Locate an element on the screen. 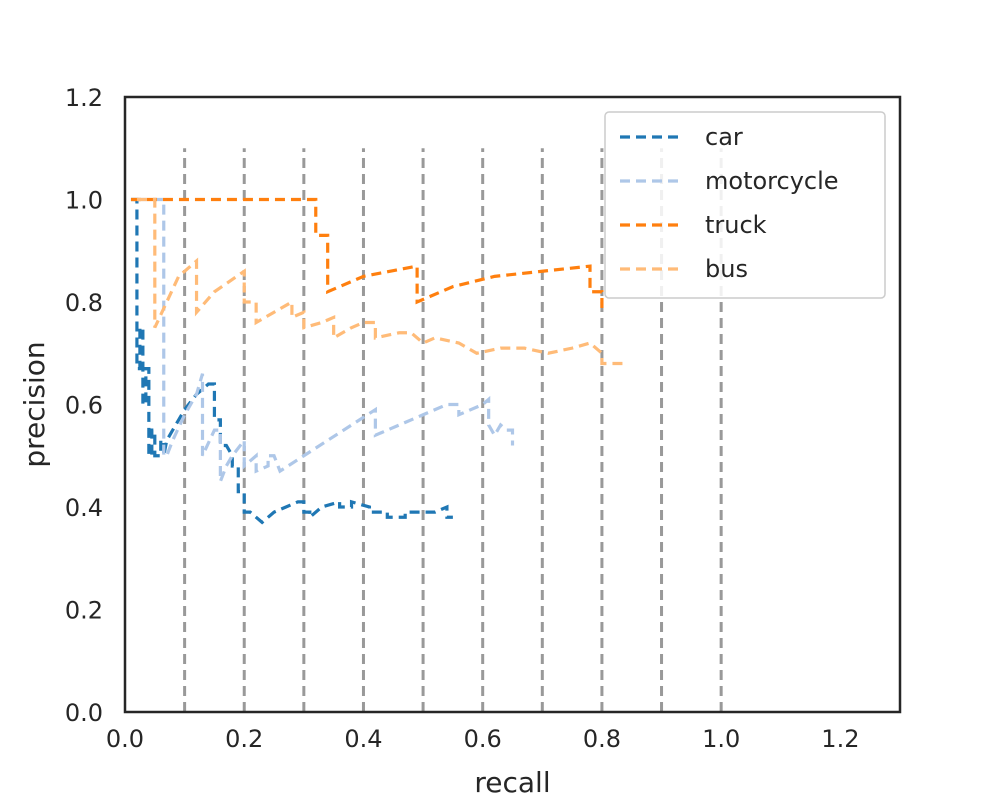  series-line-car is located at coordinates (291, 361).